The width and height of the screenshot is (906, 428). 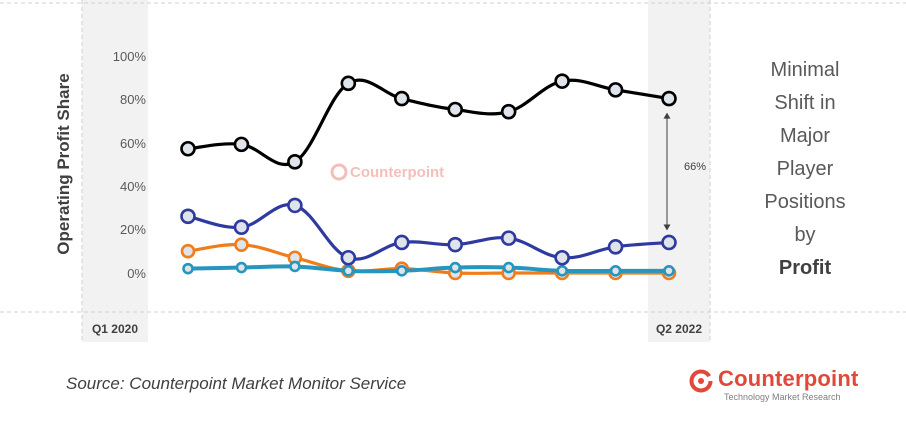 I want to click on gap-arrow-head-top, so click(x=667, y=115).